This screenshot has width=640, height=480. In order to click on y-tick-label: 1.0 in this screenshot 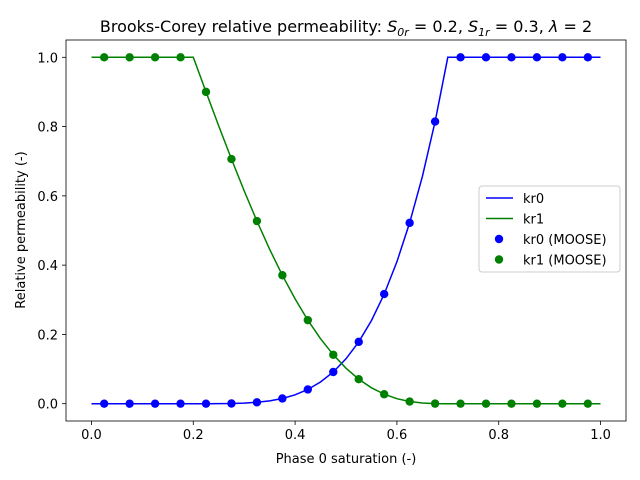, I will do `click(47, 58)`.